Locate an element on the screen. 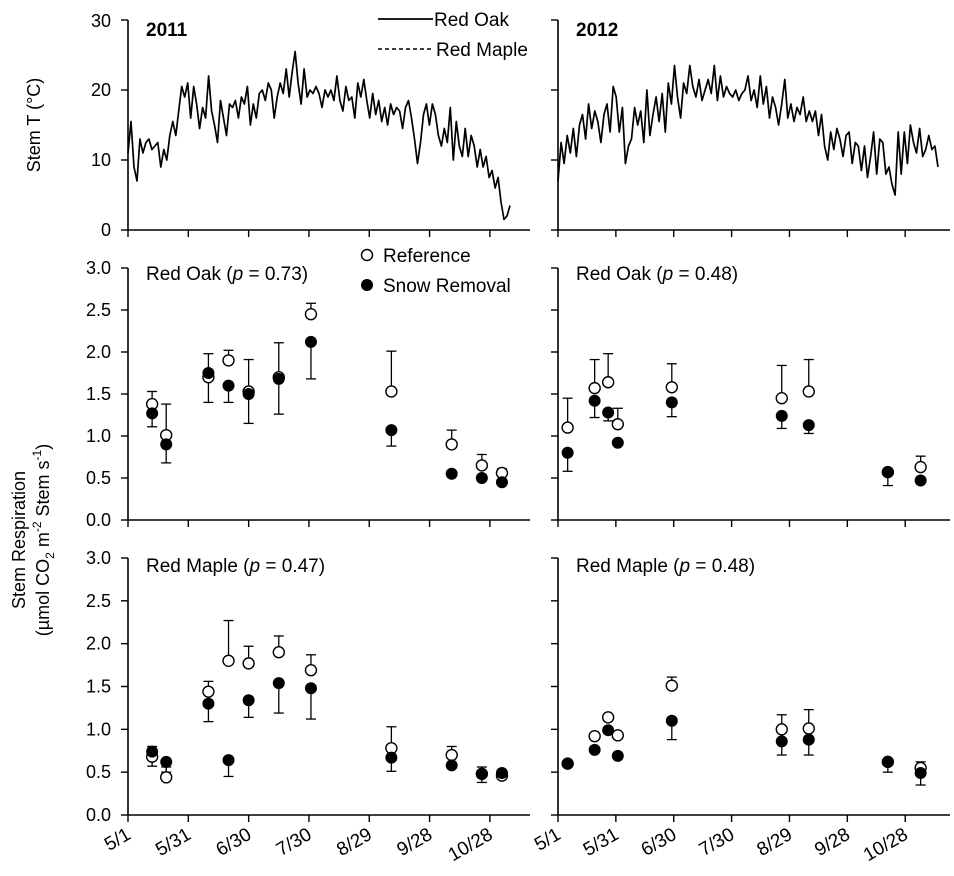 The width and height of the screenshot is (954, 876). legend-label: Snow Removal is located at coordinates (447, 286).